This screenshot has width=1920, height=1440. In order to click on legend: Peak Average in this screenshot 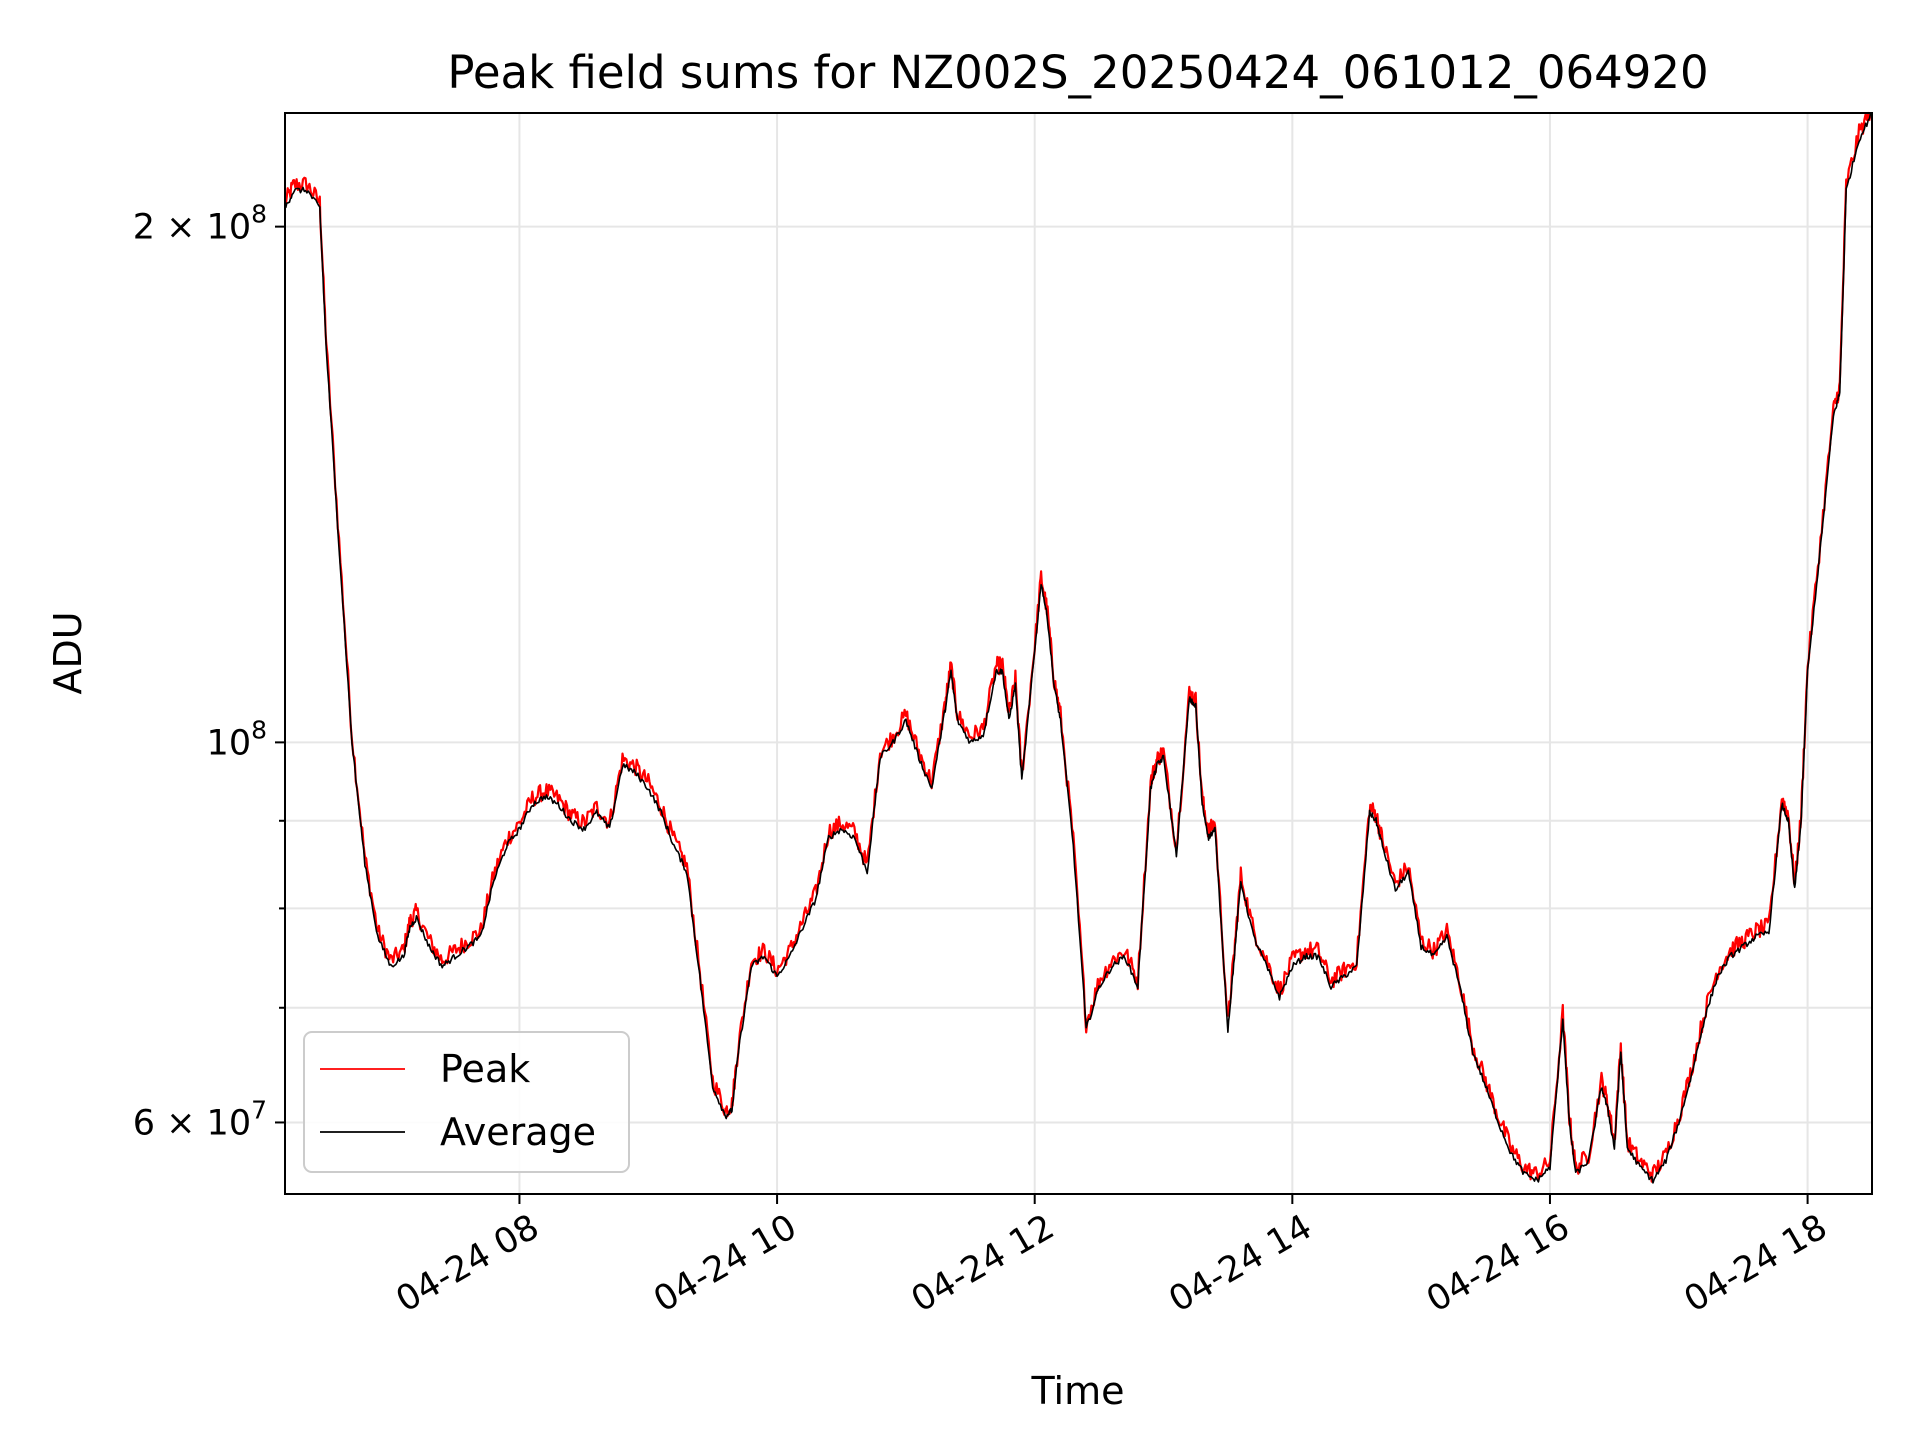, I will do `click(466, 1102)`.